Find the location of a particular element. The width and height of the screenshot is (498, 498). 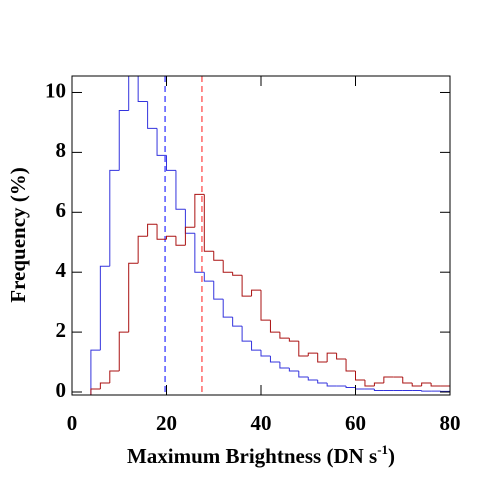

x-axis-label-suffix: ) is located at coordinates (391, 456).